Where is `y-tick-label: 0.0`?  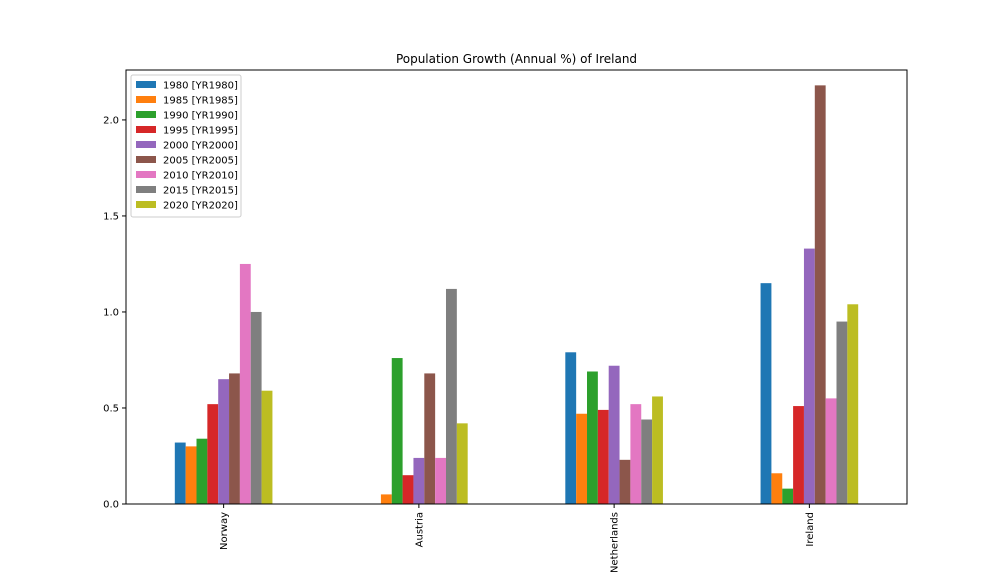
y-tick-label: 0.0 is located at coordinates (111, 505).